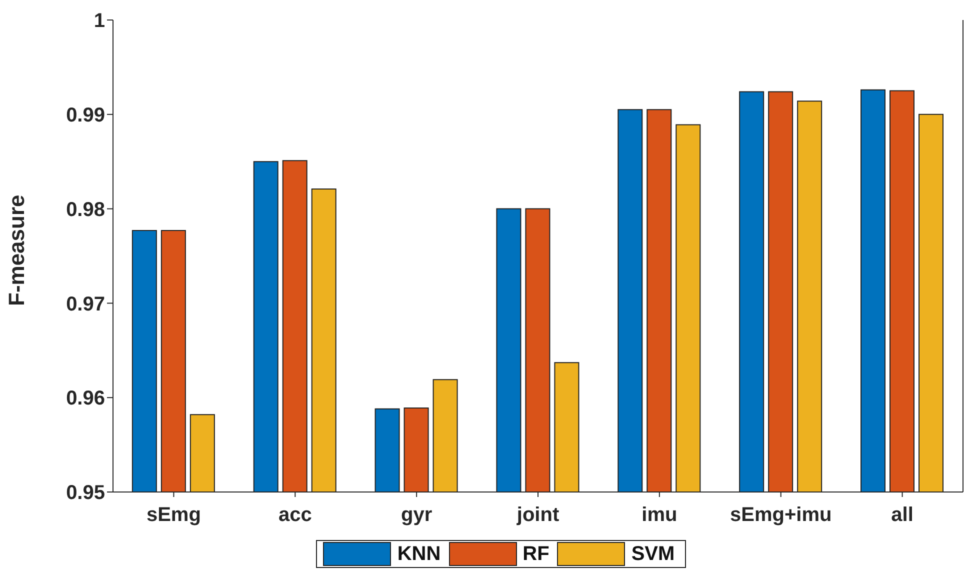 Image resolution: width=972 pixels, height=575 pixels. I want to click on x-tick-label: joint, so click(538, 515).